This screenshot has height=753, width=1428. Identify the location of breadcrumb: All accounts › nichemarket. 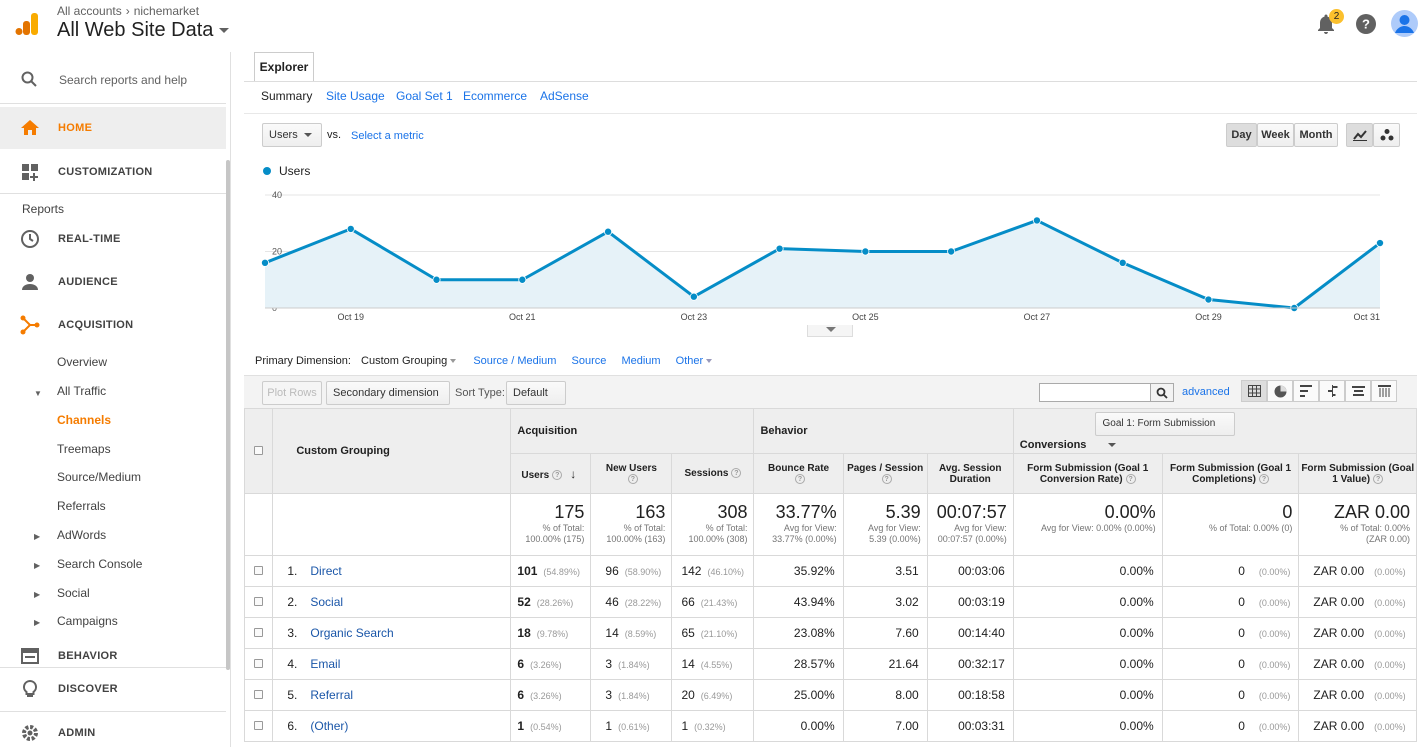
(128, 11).